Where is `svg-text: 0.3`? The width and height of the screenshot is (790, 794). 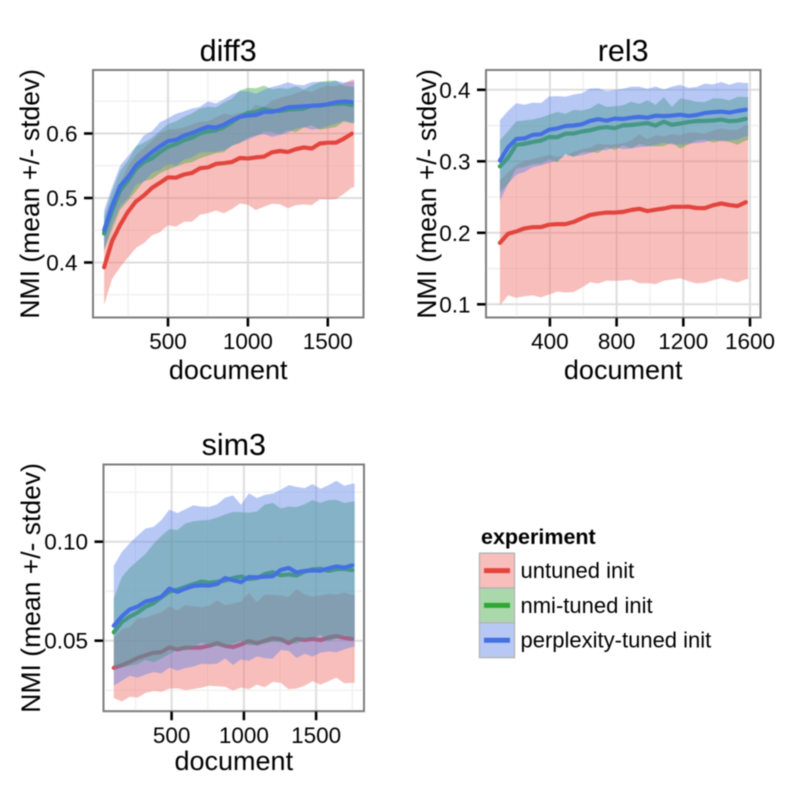 svg-text: 0.3 is located at coordinates (454, 161).